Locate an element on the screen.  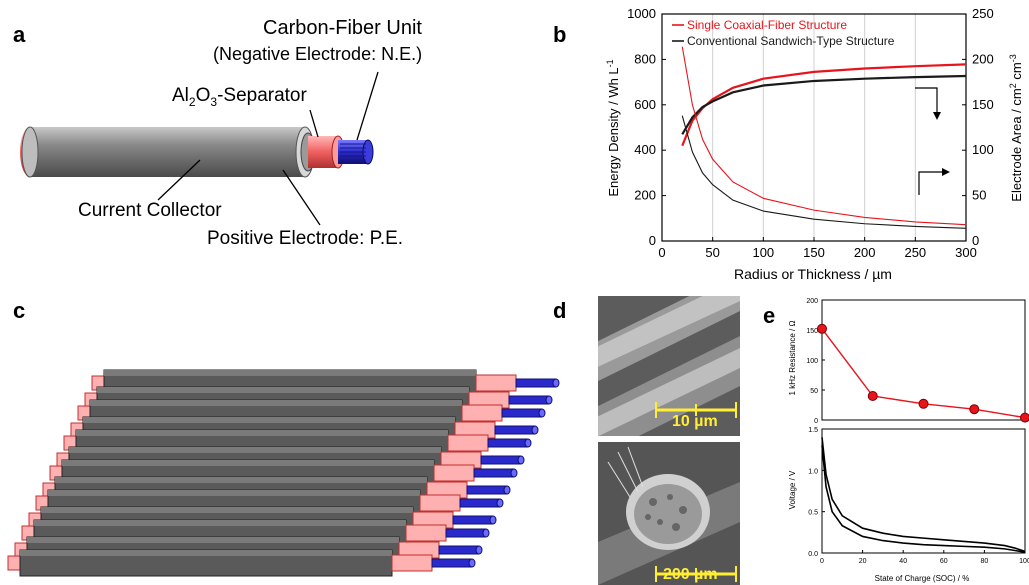
arrow-to-left-axis is located at coordinates (926, 101).